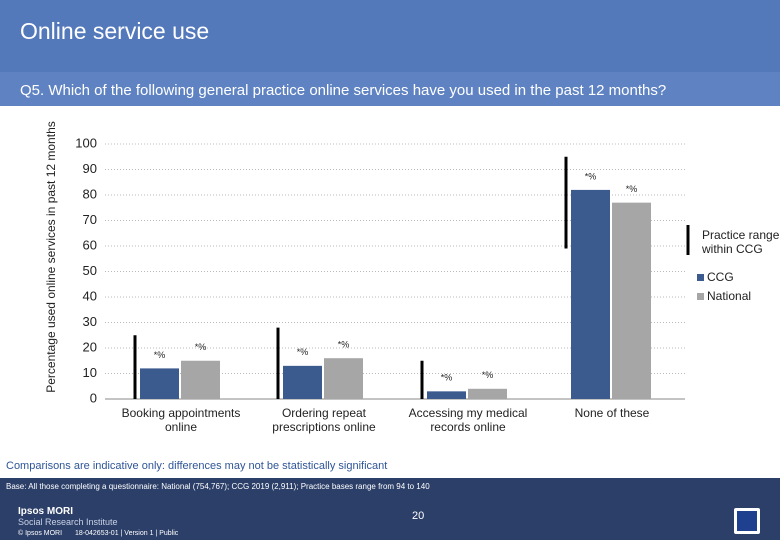 Image resolution: width=780 pixels, height=540 pixels. Describe the element at coordinates (90, 270) in the screenshot. I see `y-tick-label: 50` at that location.